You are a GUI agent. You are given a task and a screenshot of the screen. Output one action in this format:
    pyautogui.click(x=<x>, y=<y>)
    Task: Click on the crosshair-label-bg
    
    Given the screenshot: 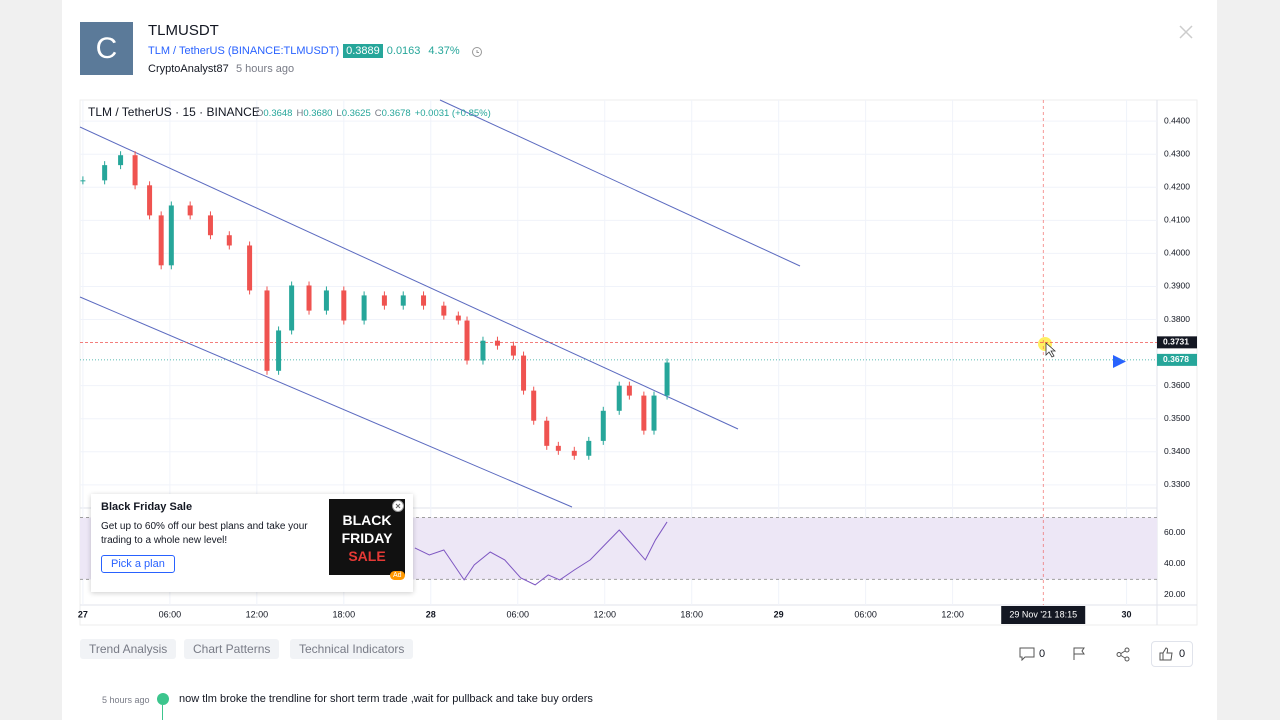 What is the action you would take?
    pyautogui.click(x=1043, y=615)
    